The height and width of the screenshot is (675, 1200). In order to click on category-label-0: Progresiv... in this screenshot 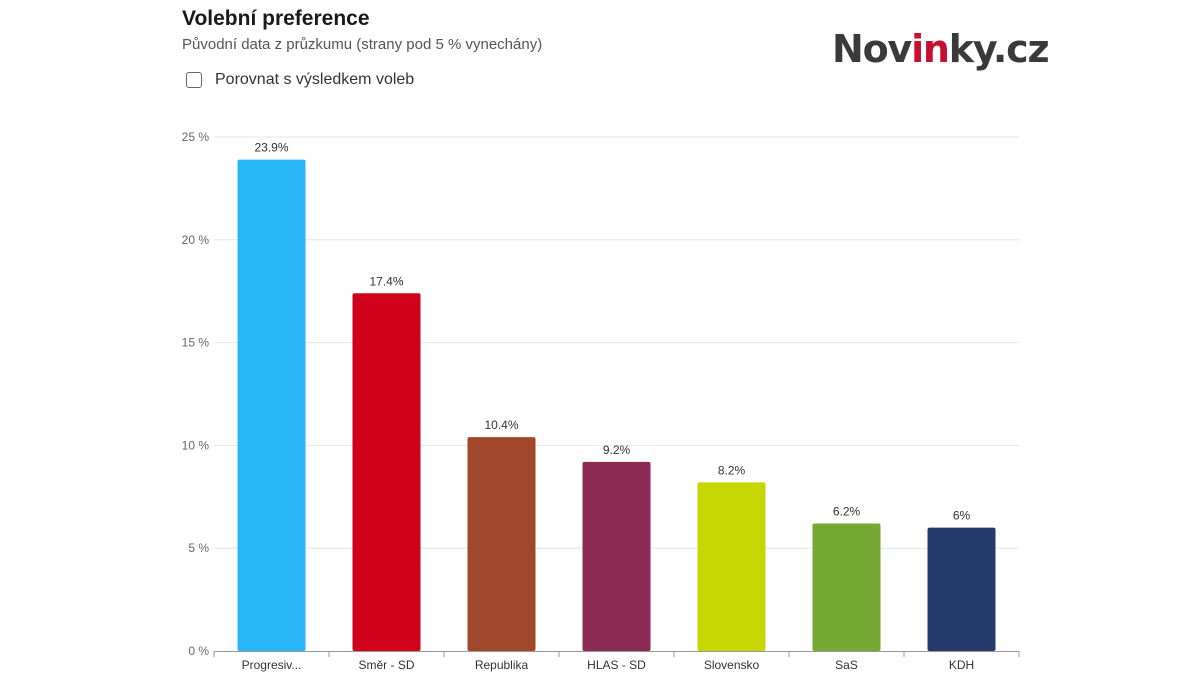, I will do `click(272, 665)`.